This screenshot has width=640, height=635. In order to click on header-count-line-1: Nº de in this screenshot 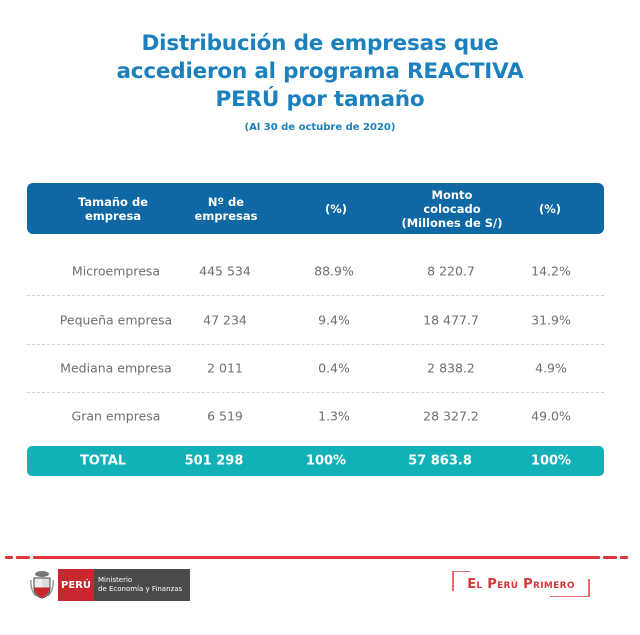, I will do `click(226, 201)`.